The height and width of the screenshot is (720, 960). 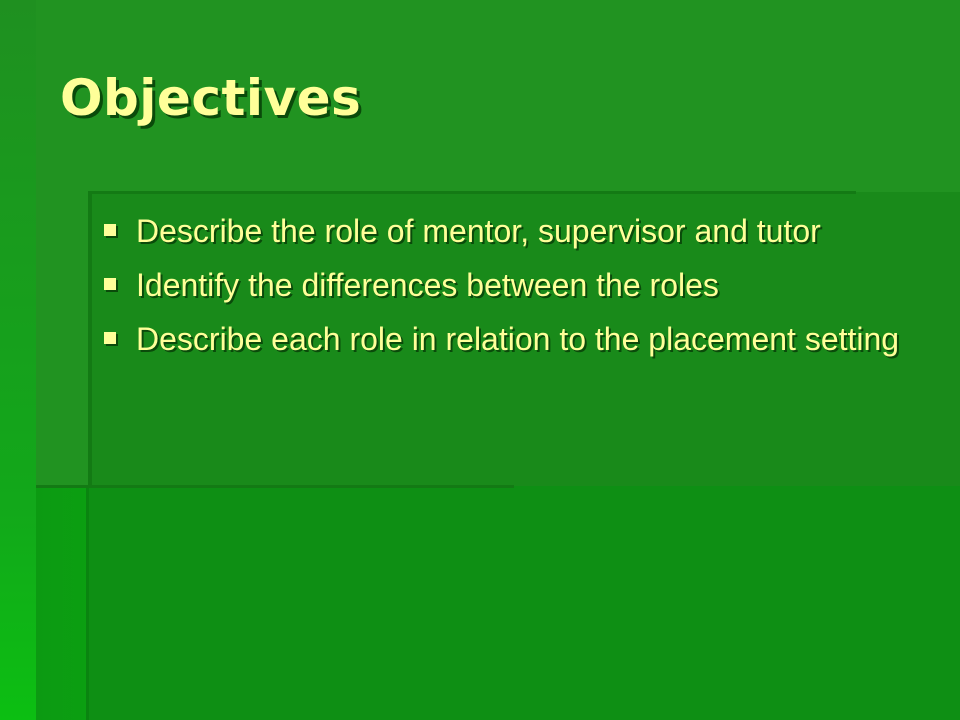 What do you see at coordinates (18, 360) in the screenshot?
I see `left-accent-strip` at bounding box center [18, 360].